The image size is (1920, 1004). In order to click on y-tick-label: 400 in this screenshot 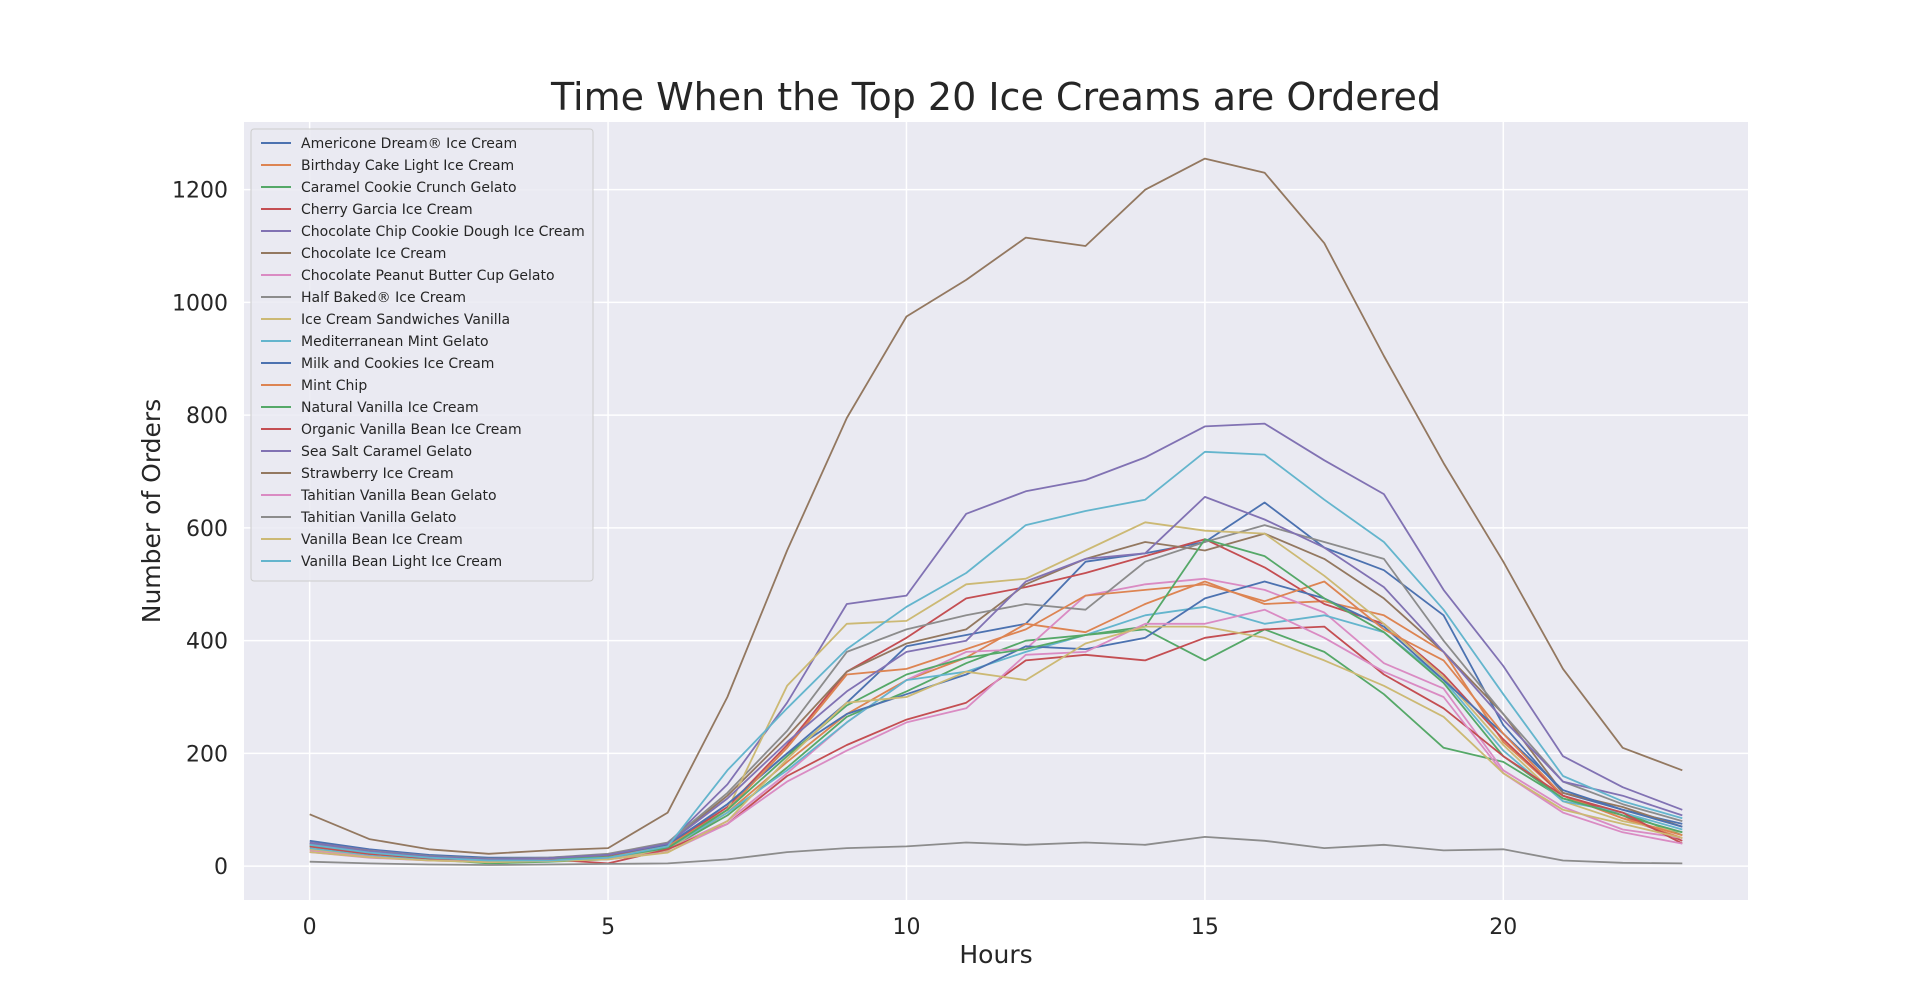, I will do `click(207, 642)`.